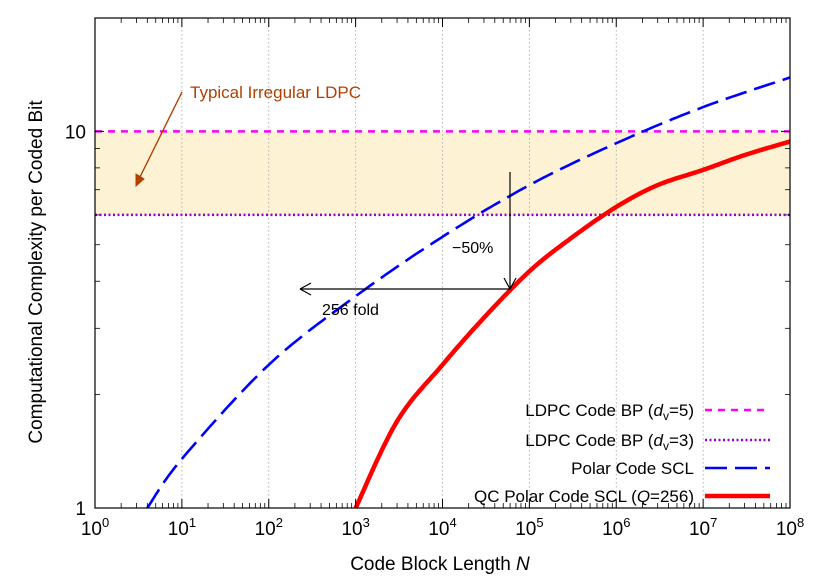 This screenshot has height=581, width=830. What do you see at coordinates (355, 527) in the screenshot?
I see `x-tick-label: 10³` at bounding box center [355, 527].